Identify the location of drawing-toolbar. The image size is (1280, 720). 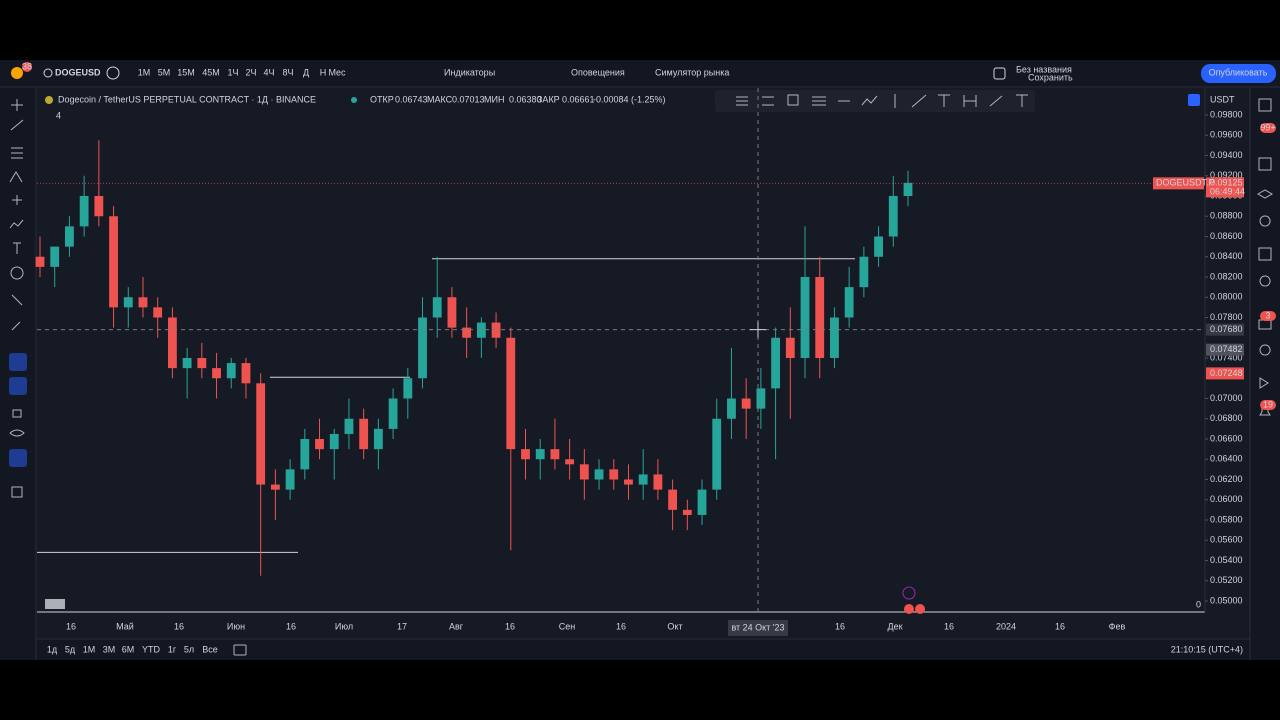
(875, 101).